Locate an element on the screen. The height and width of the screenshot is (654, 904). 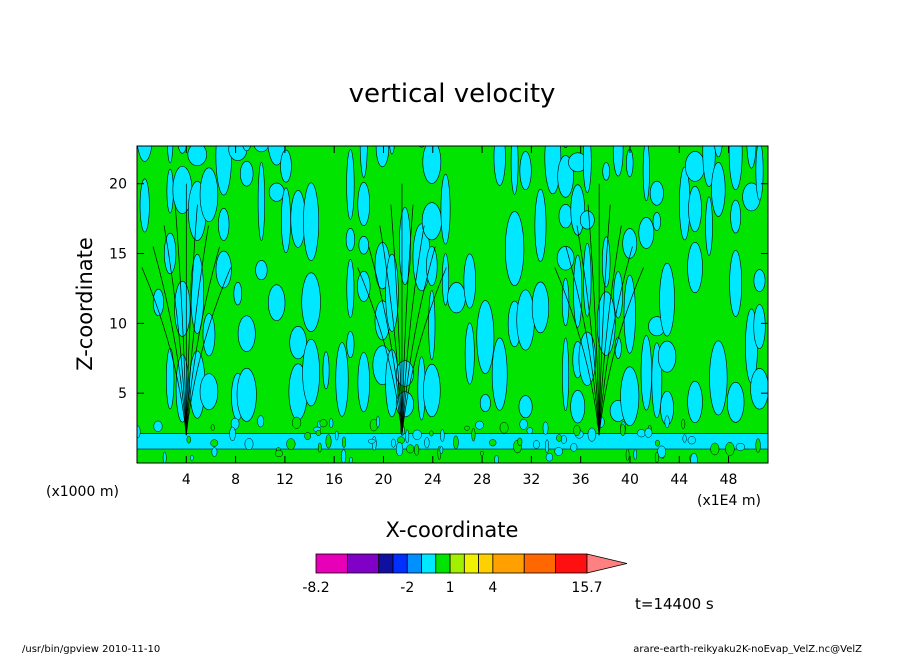
x-tick-label: 40 is located at coordinates (630, 480).